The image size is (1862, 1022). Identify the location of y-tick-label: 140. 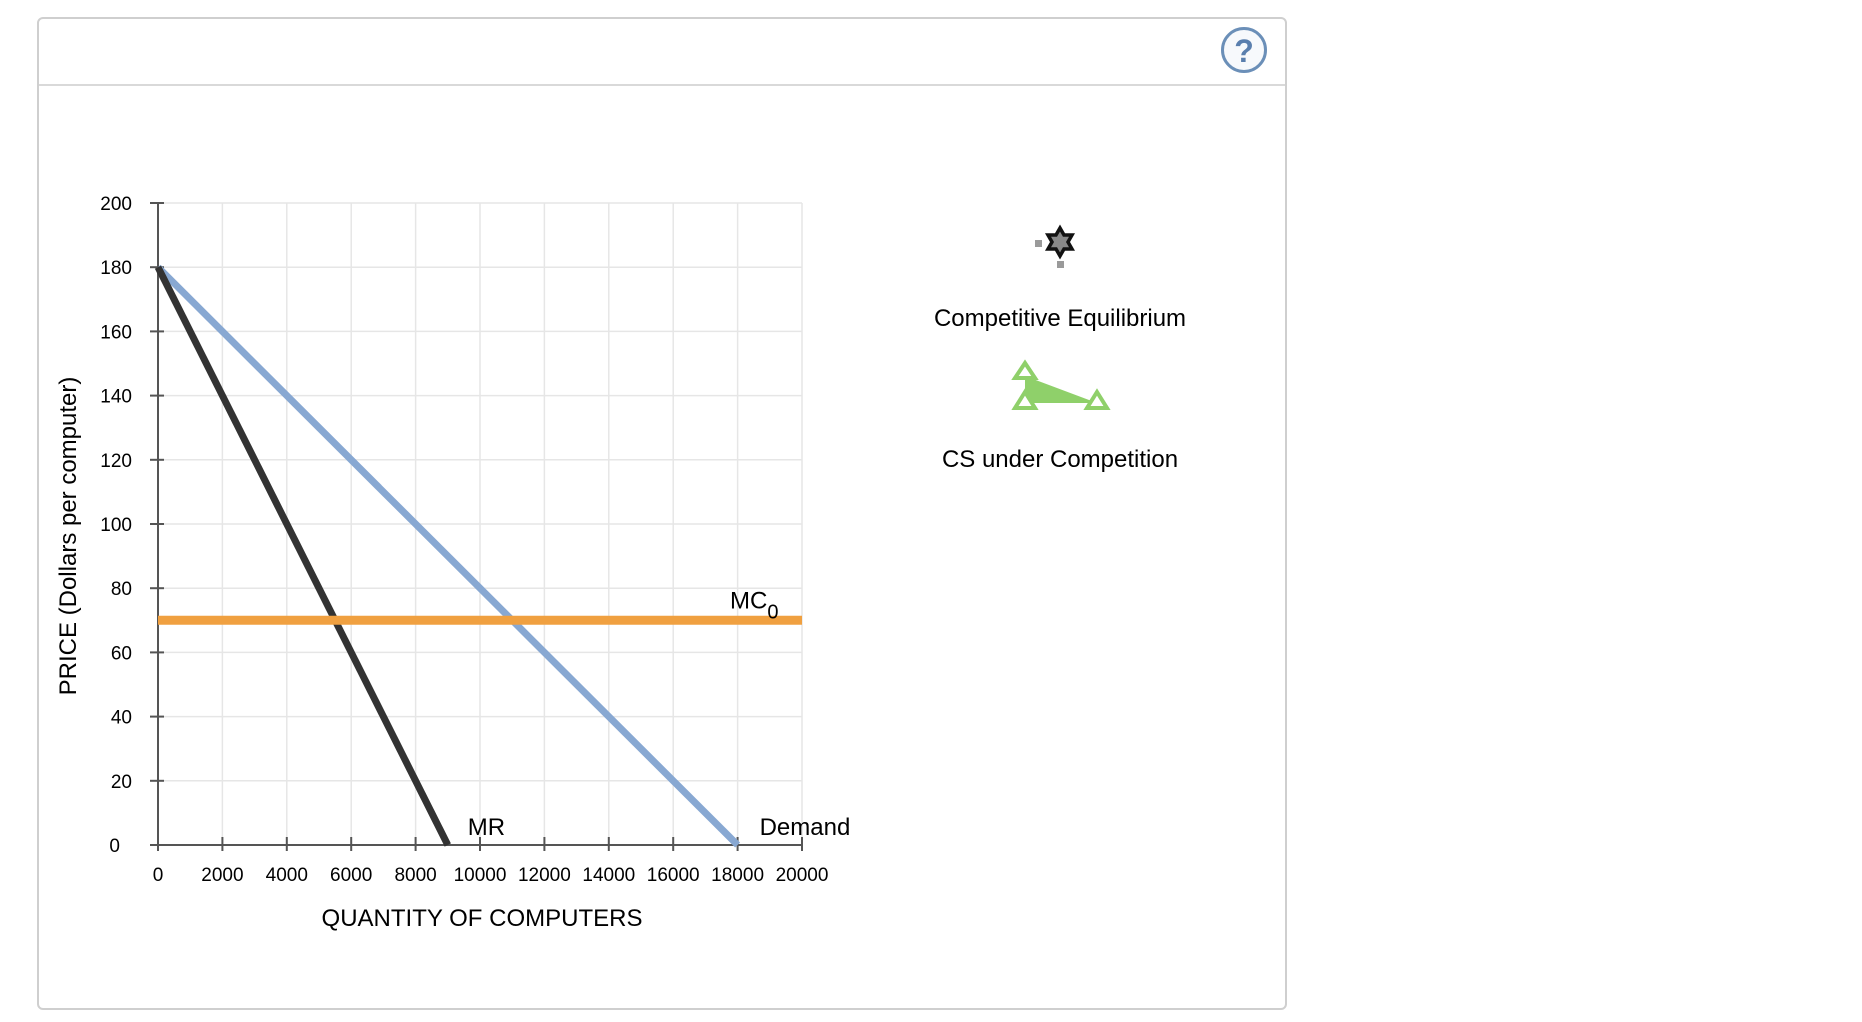
(116, 397).